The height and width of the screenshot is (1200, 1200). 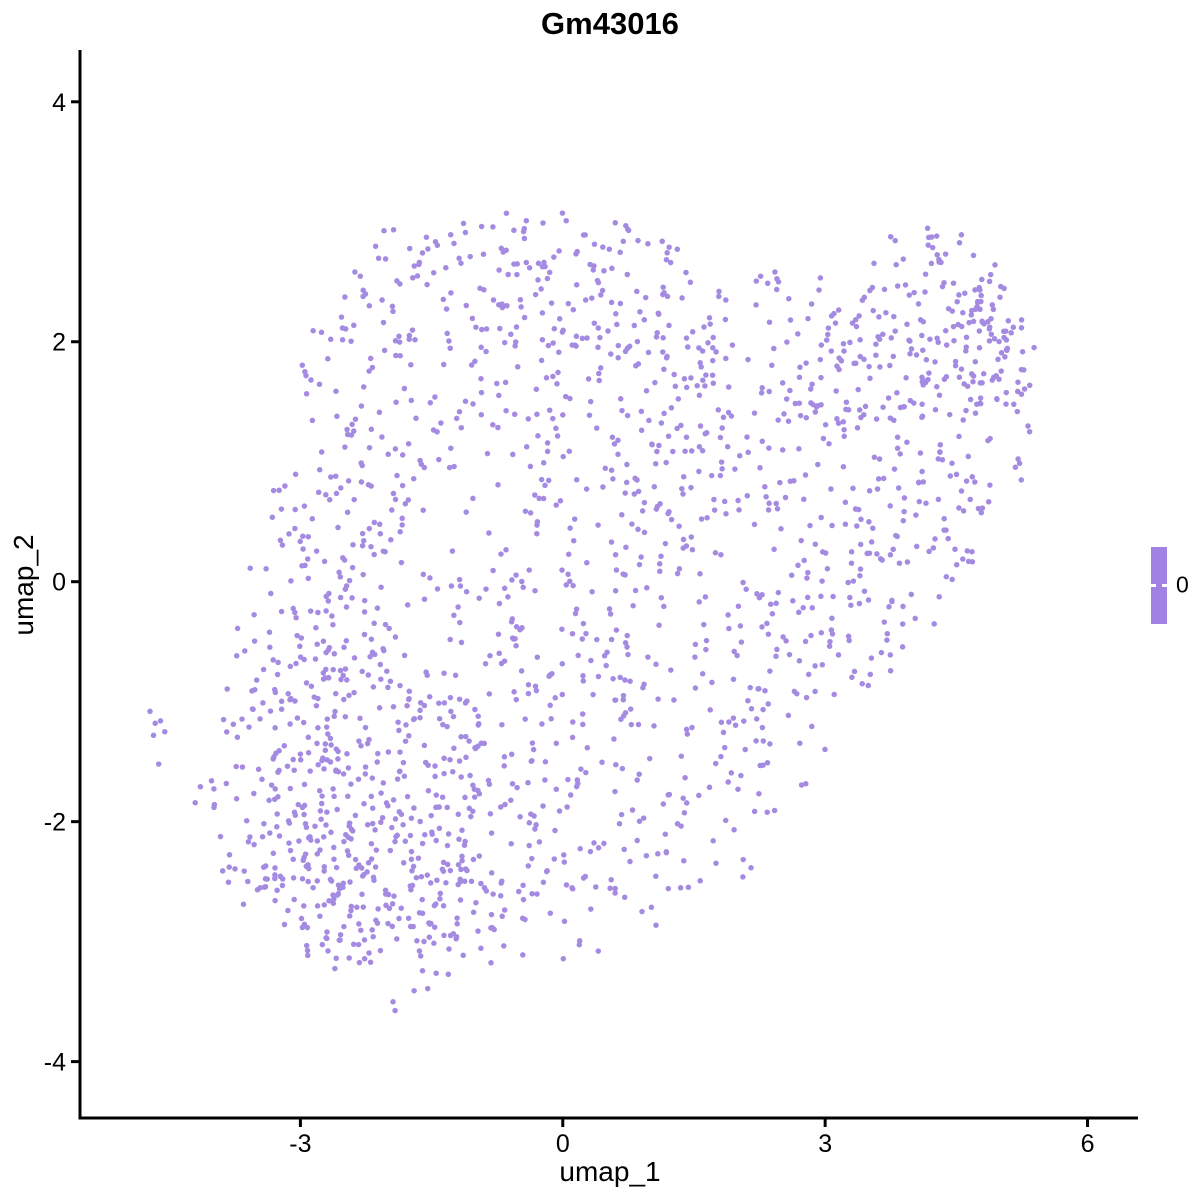 What do you see at coordinates (59, 103) in the screenshot?
I see `y-tick-label: 4` at bounding box center [59, 103].